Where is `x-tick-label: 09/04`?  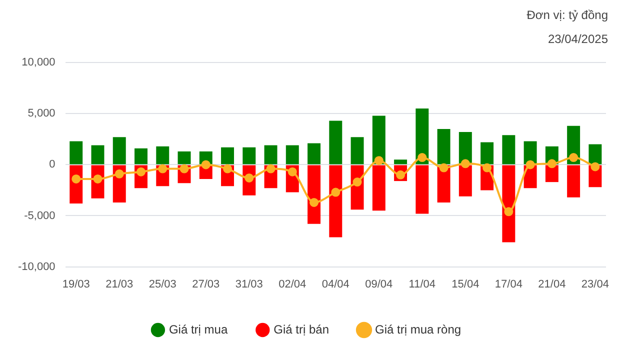
x-tick-label: 09/04 is located at coordinates (379, 284).